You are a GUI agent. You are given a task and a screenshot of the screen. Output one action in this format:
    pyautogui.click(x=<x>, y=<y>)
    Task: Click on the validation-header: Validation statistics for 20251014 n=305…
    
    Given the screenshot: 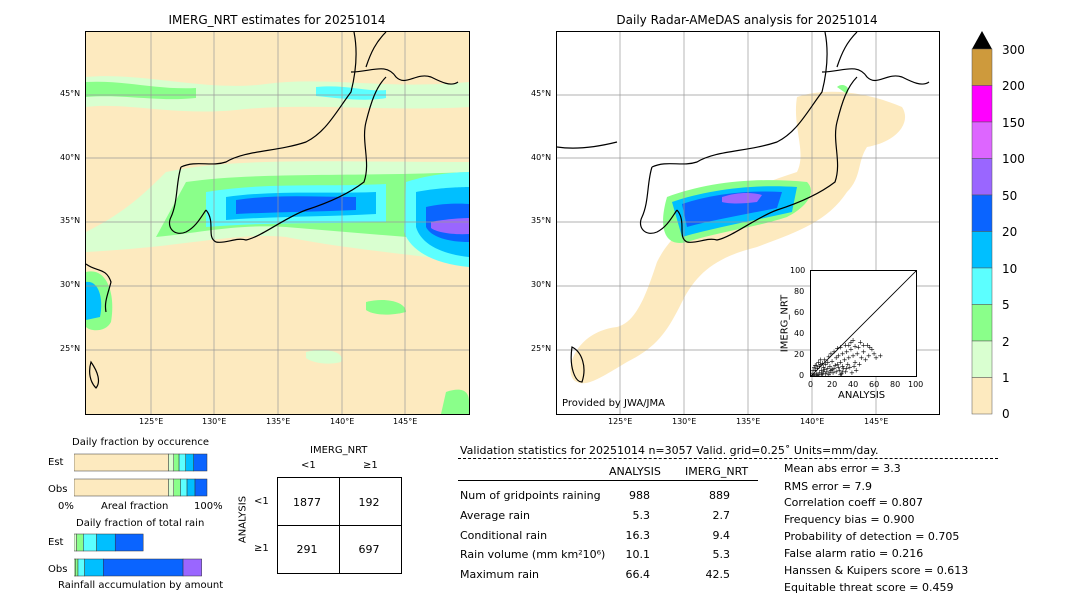 What is the action you would take?
    pyautogui.click(x=669, y=450)
    